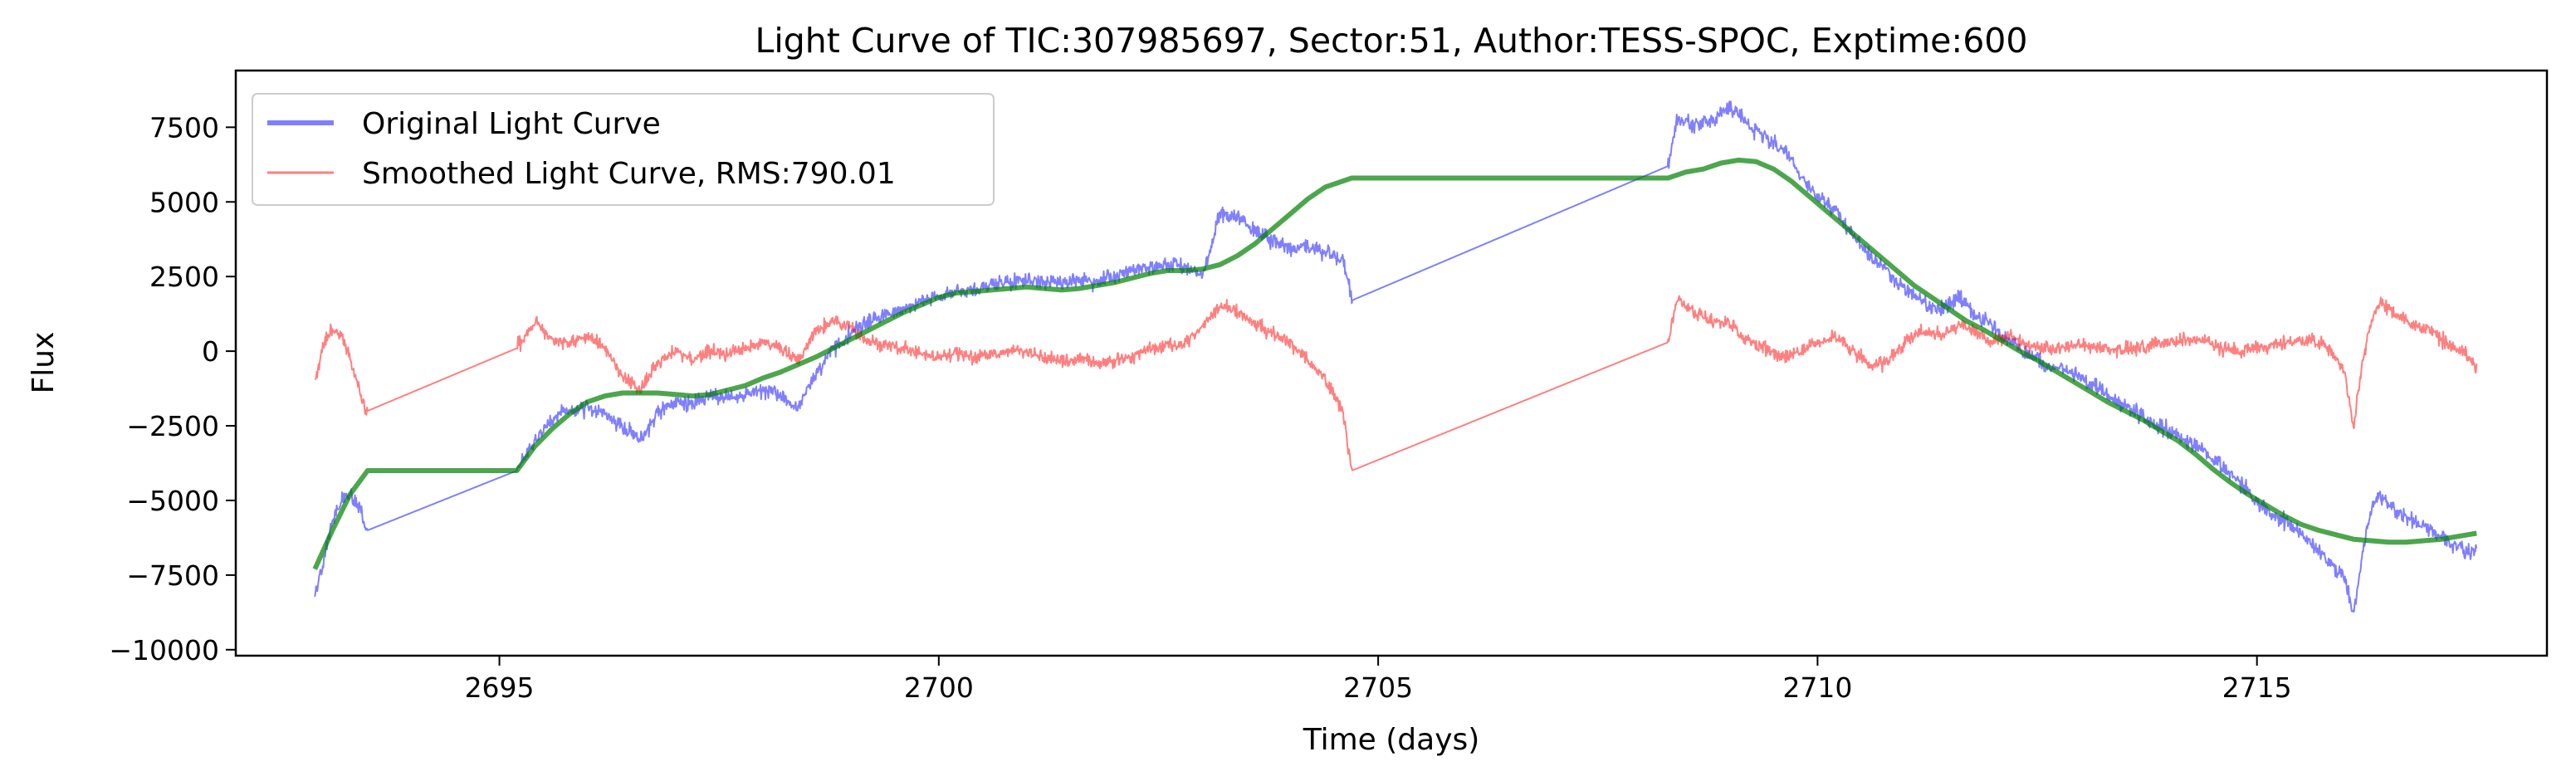 This screenshot has height=781, width=2576. Describe the element at coordinates (1817, 687) in the screenshot. I see `x-tick-label: 2710` at that location.